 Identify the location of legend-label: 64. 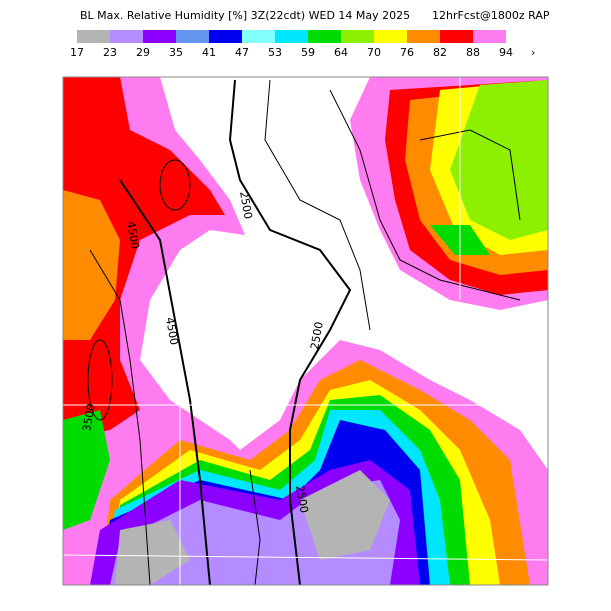
(341, 52).